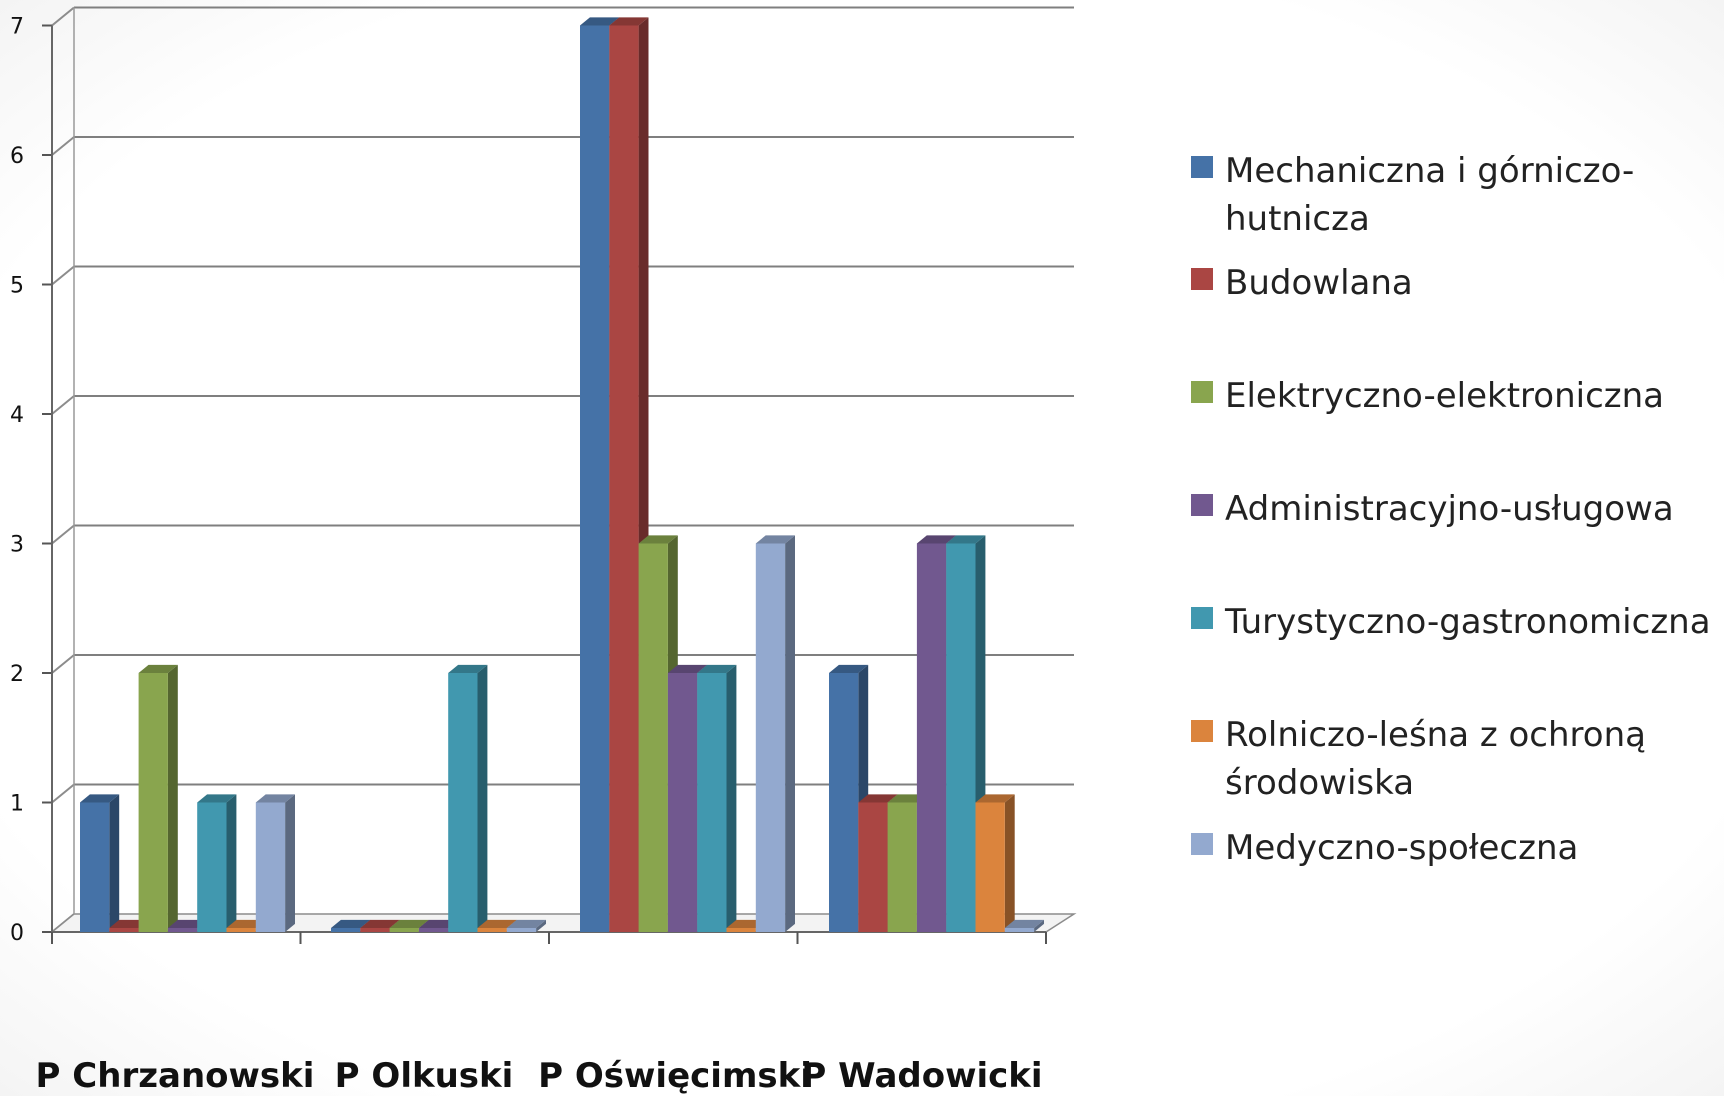  I want to click on y-tick-label: 2, so click(17, 674).